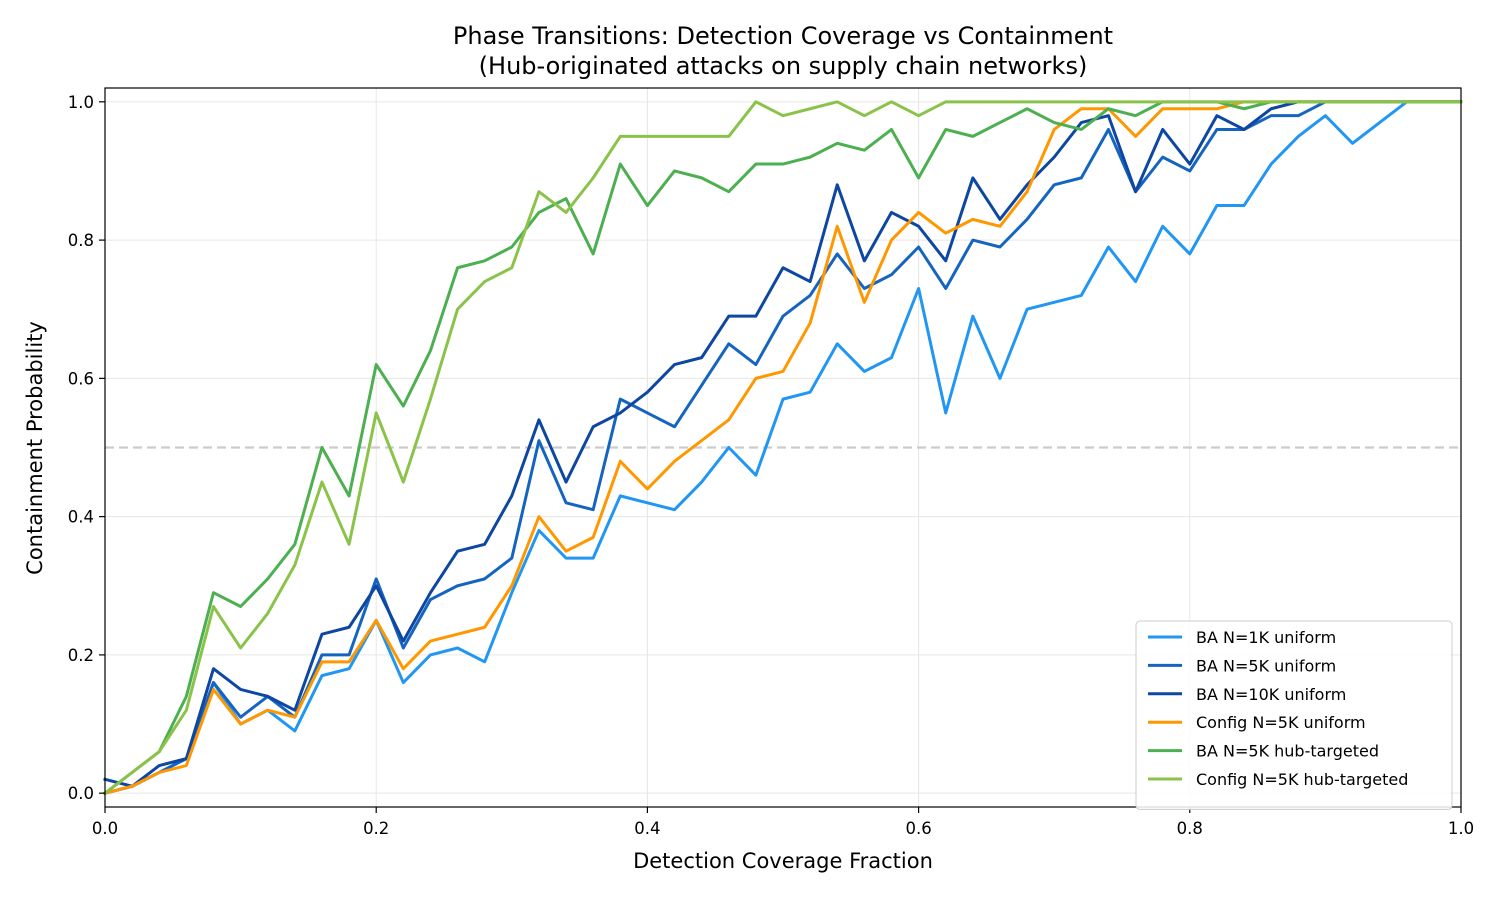 Image resolution: width=1500 pixels, height=905 pixels. What do you see at coordinates (783, 861) in the screenshot?
I see `x-axis-label: Detection Coverage Fraction` at bounding box center [783, 861].